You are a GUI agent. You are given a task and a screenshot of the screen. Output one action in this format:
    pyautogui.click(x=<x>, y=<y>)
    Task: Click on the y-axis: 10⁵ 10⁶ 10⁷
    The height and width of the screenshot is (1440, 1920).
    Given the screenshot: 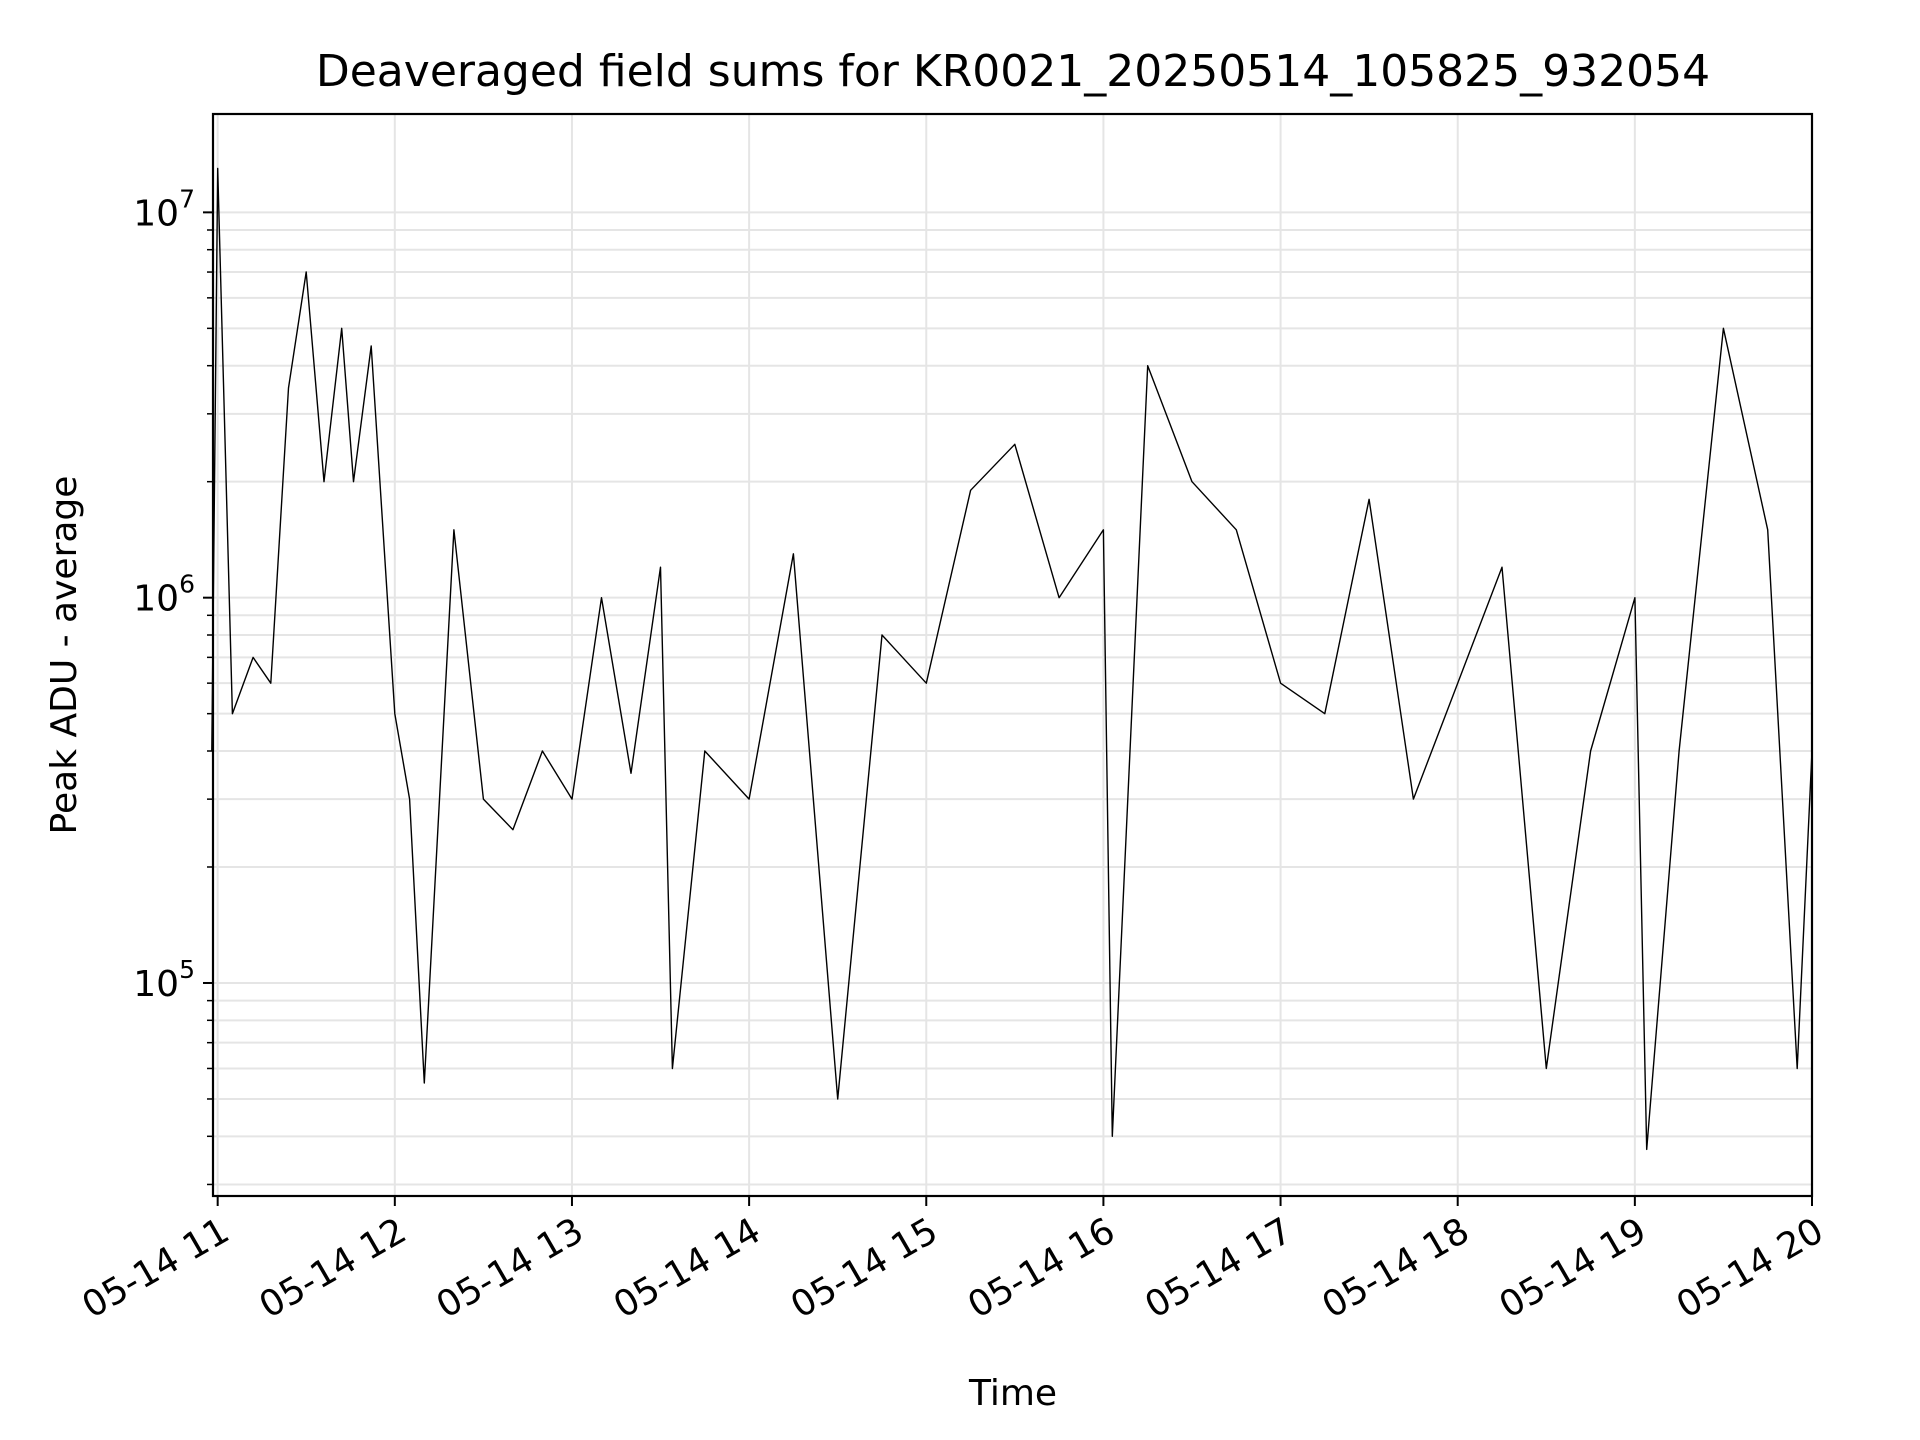 What is the action you would take?
    pyautogui.click(x=173, y=685)
    